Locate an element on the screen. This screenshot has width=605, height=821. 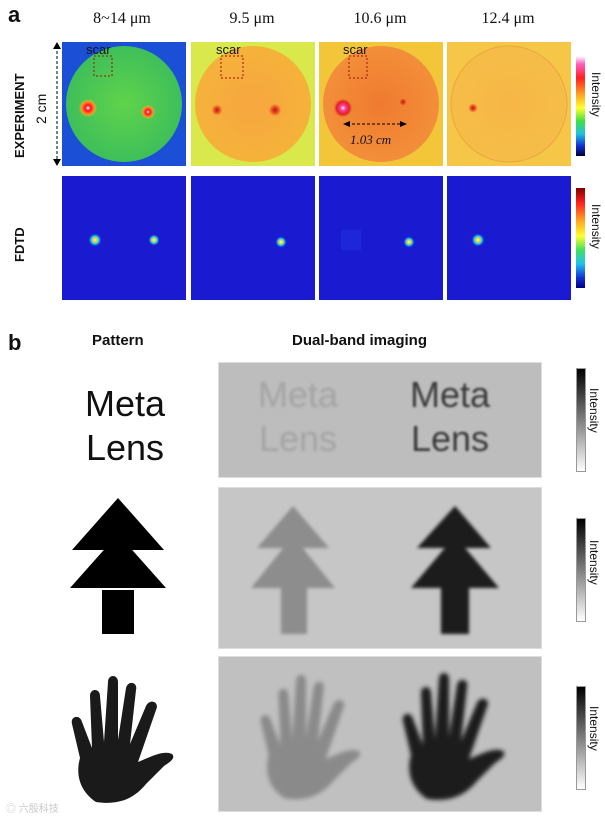
pattern-text-line-1: Meta is located at coordinates (125, 403).